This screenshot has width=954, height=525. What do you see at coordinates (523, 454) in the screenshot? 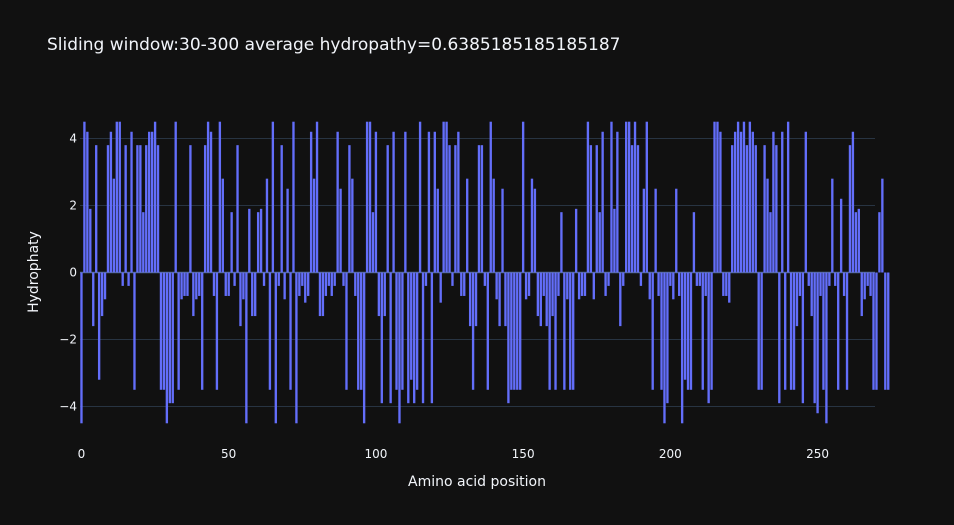
I see `x-tick-label: 150` at bounding box center [523, 454].